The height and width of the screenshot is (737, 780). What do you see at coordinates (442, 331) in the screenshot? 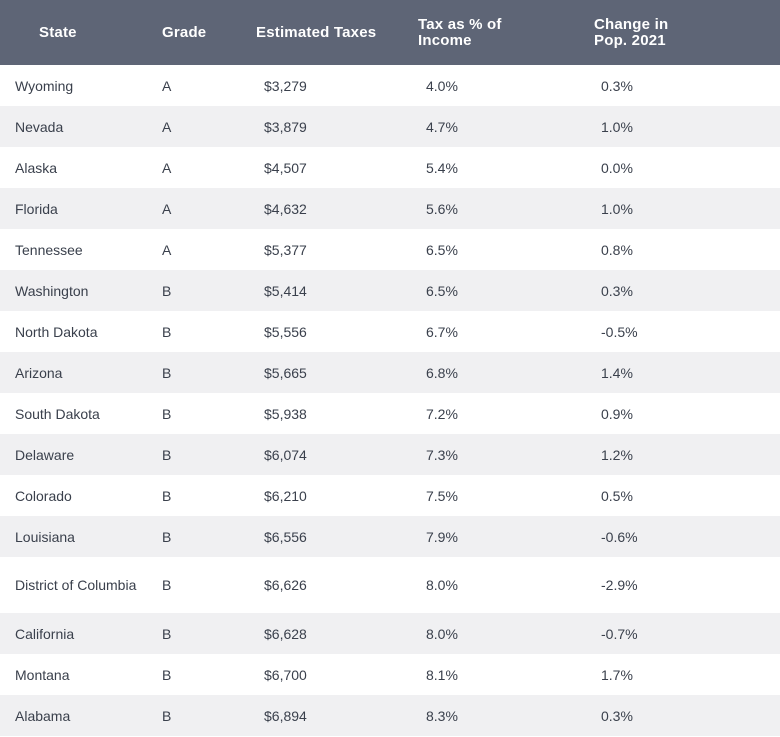
I see `tax-pct-income-cell: 6.7%` at bounding box center [442, 331].